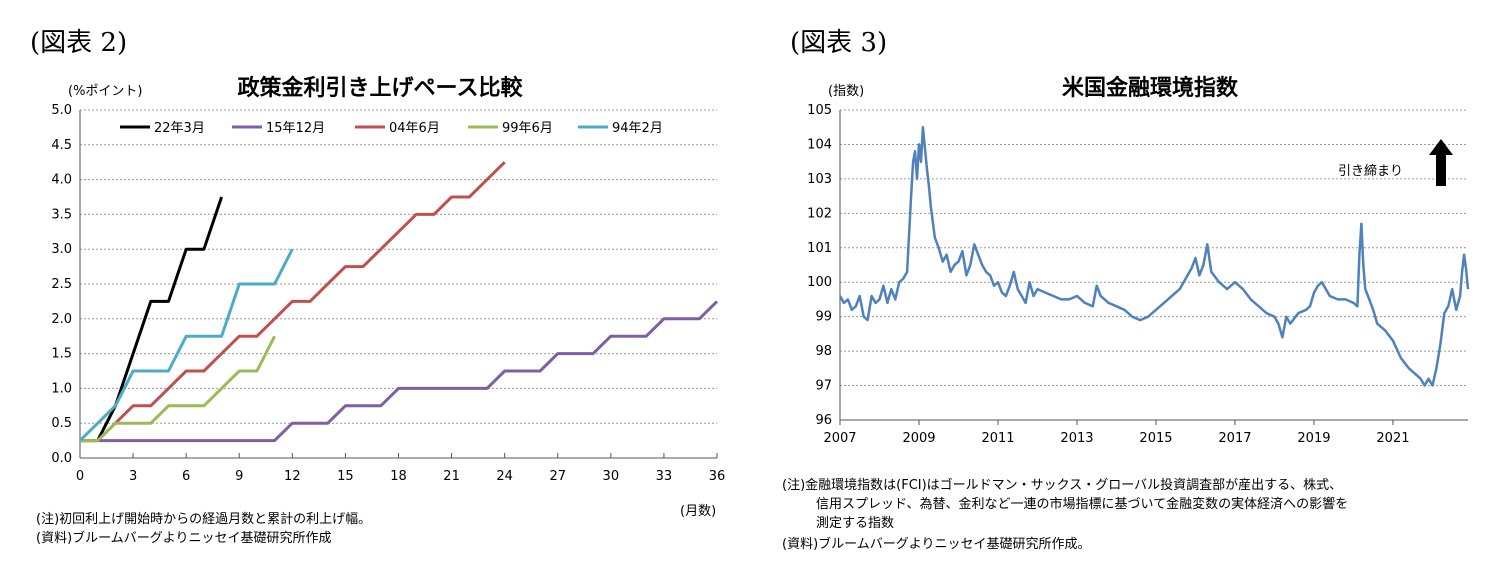  What do you see at coordinates (1392, 438) in the screenshot?
I see `x-tick-label: 2021` at bounding box center [1392, 438].